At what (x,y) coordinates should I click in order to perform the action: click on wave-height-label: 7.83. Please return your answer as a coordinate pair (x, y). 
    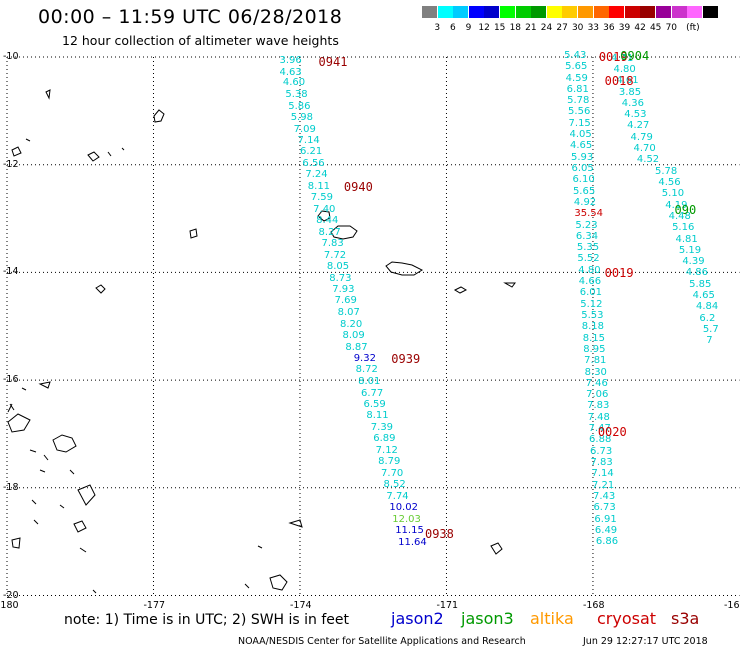
    Looking at the image, I should click on (598, 406).